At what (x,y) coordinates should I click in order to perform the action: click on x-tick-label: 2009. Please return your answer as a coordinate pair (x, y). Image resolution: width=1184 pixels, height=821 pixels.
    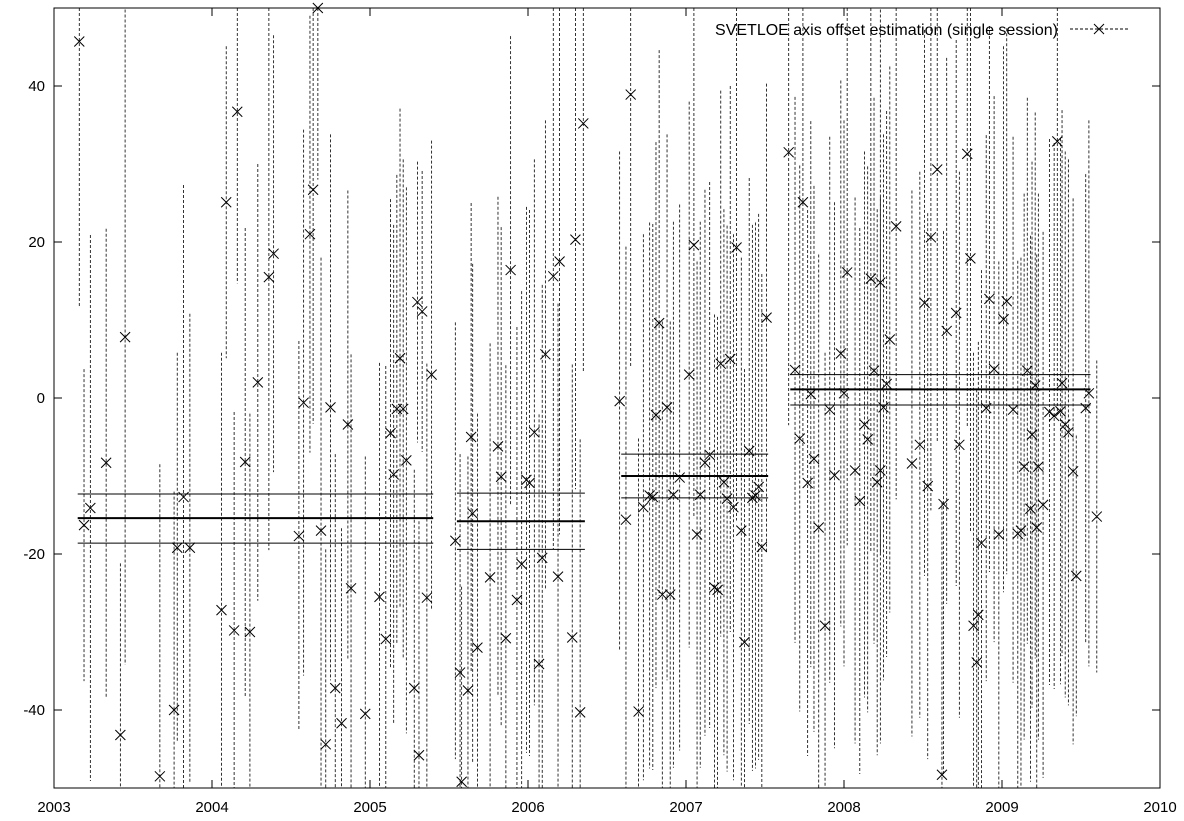
    Looking at the image, I should click on (1001, 807).